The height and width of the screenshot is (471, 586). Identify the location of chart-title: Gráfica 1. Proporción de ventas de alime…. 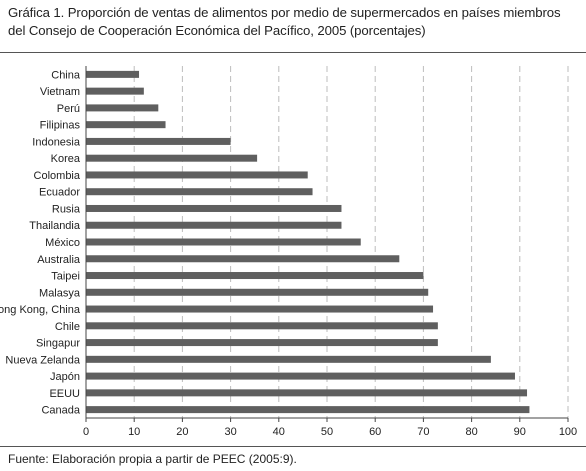
(284, 21).